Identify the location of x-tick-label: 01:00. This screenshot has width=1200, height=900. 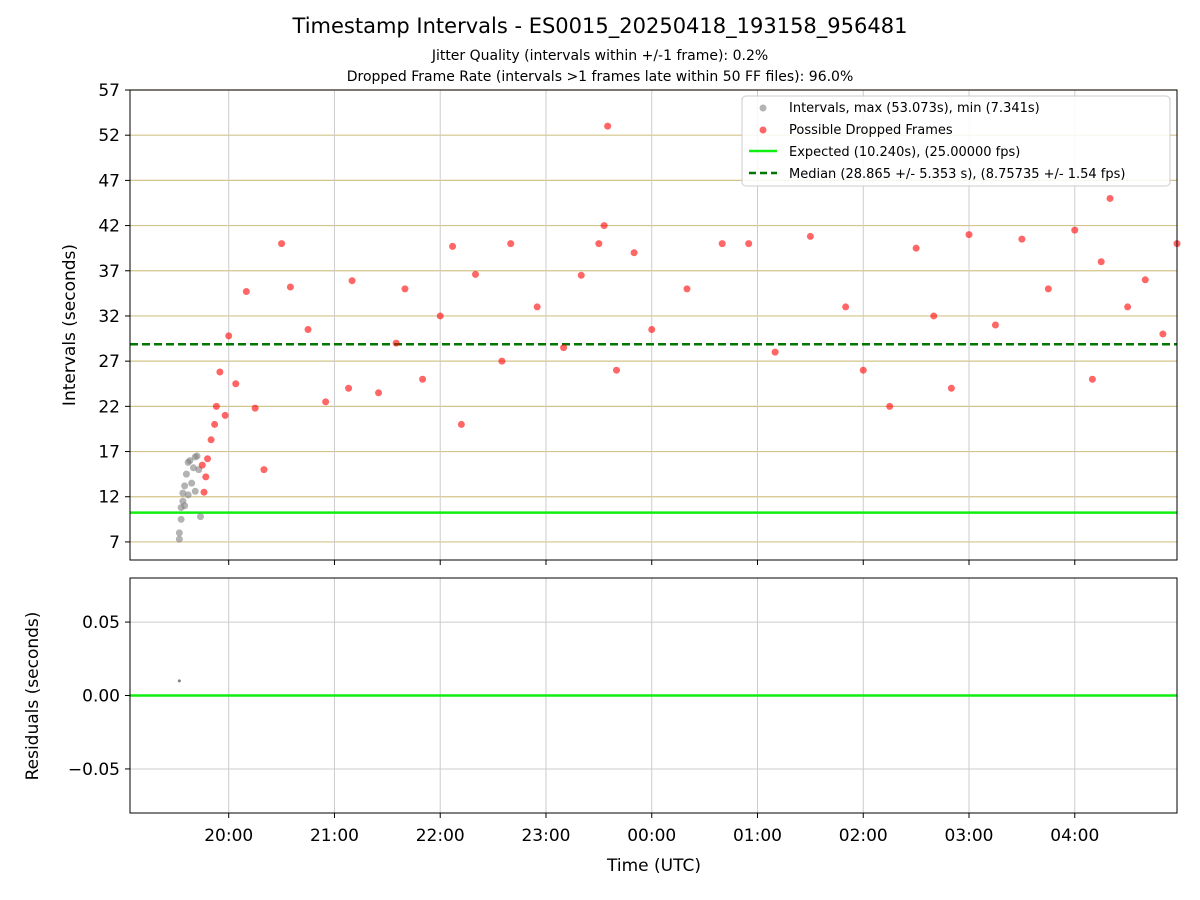
(757, 836).